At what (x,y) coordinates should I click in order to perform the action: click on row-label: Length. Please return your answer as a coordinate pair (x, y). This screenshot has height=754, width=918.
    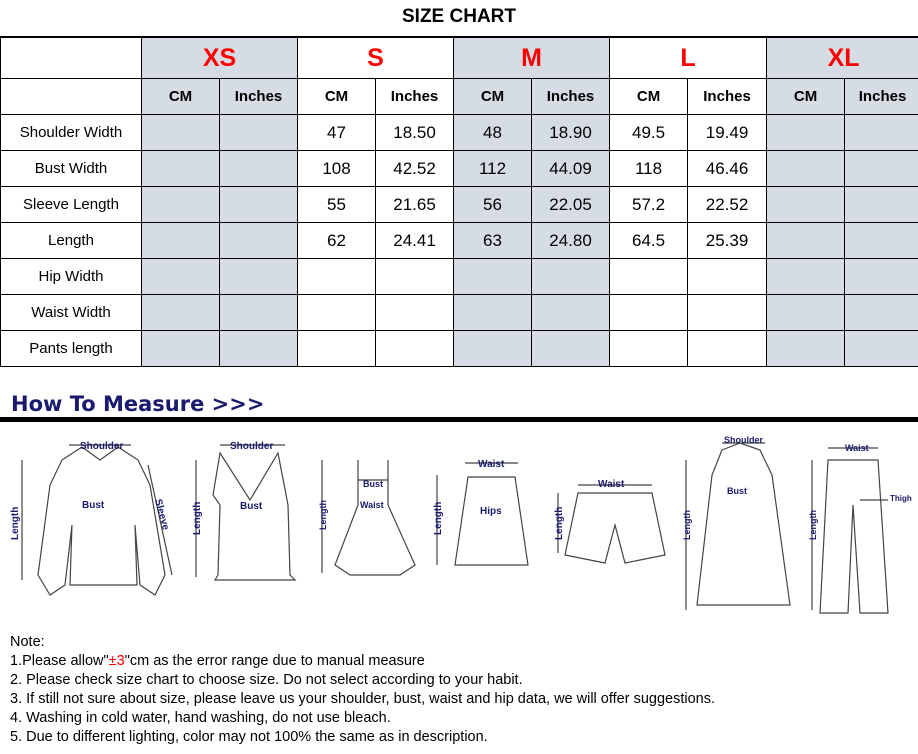
    Looking at the image, I should click on (71, 240).